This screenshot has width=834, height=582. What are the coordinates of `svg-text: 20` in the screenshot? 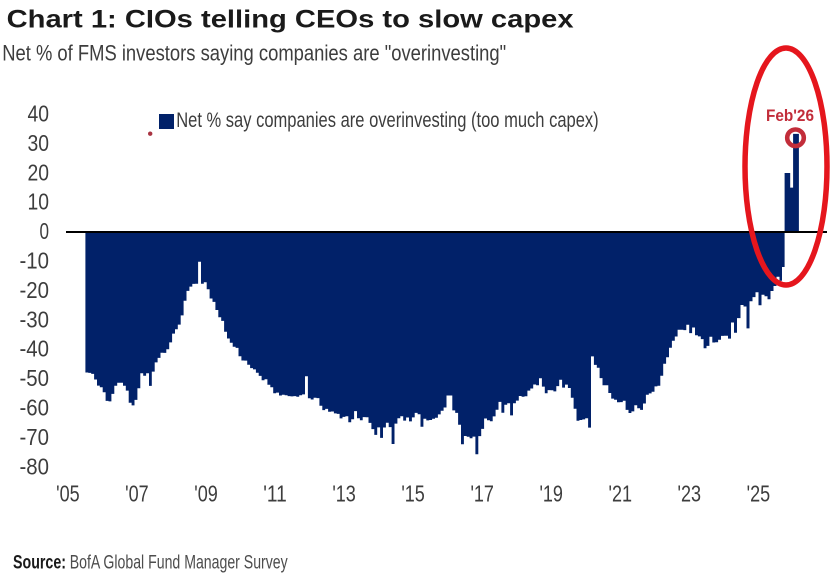 It's located at (39, 172).